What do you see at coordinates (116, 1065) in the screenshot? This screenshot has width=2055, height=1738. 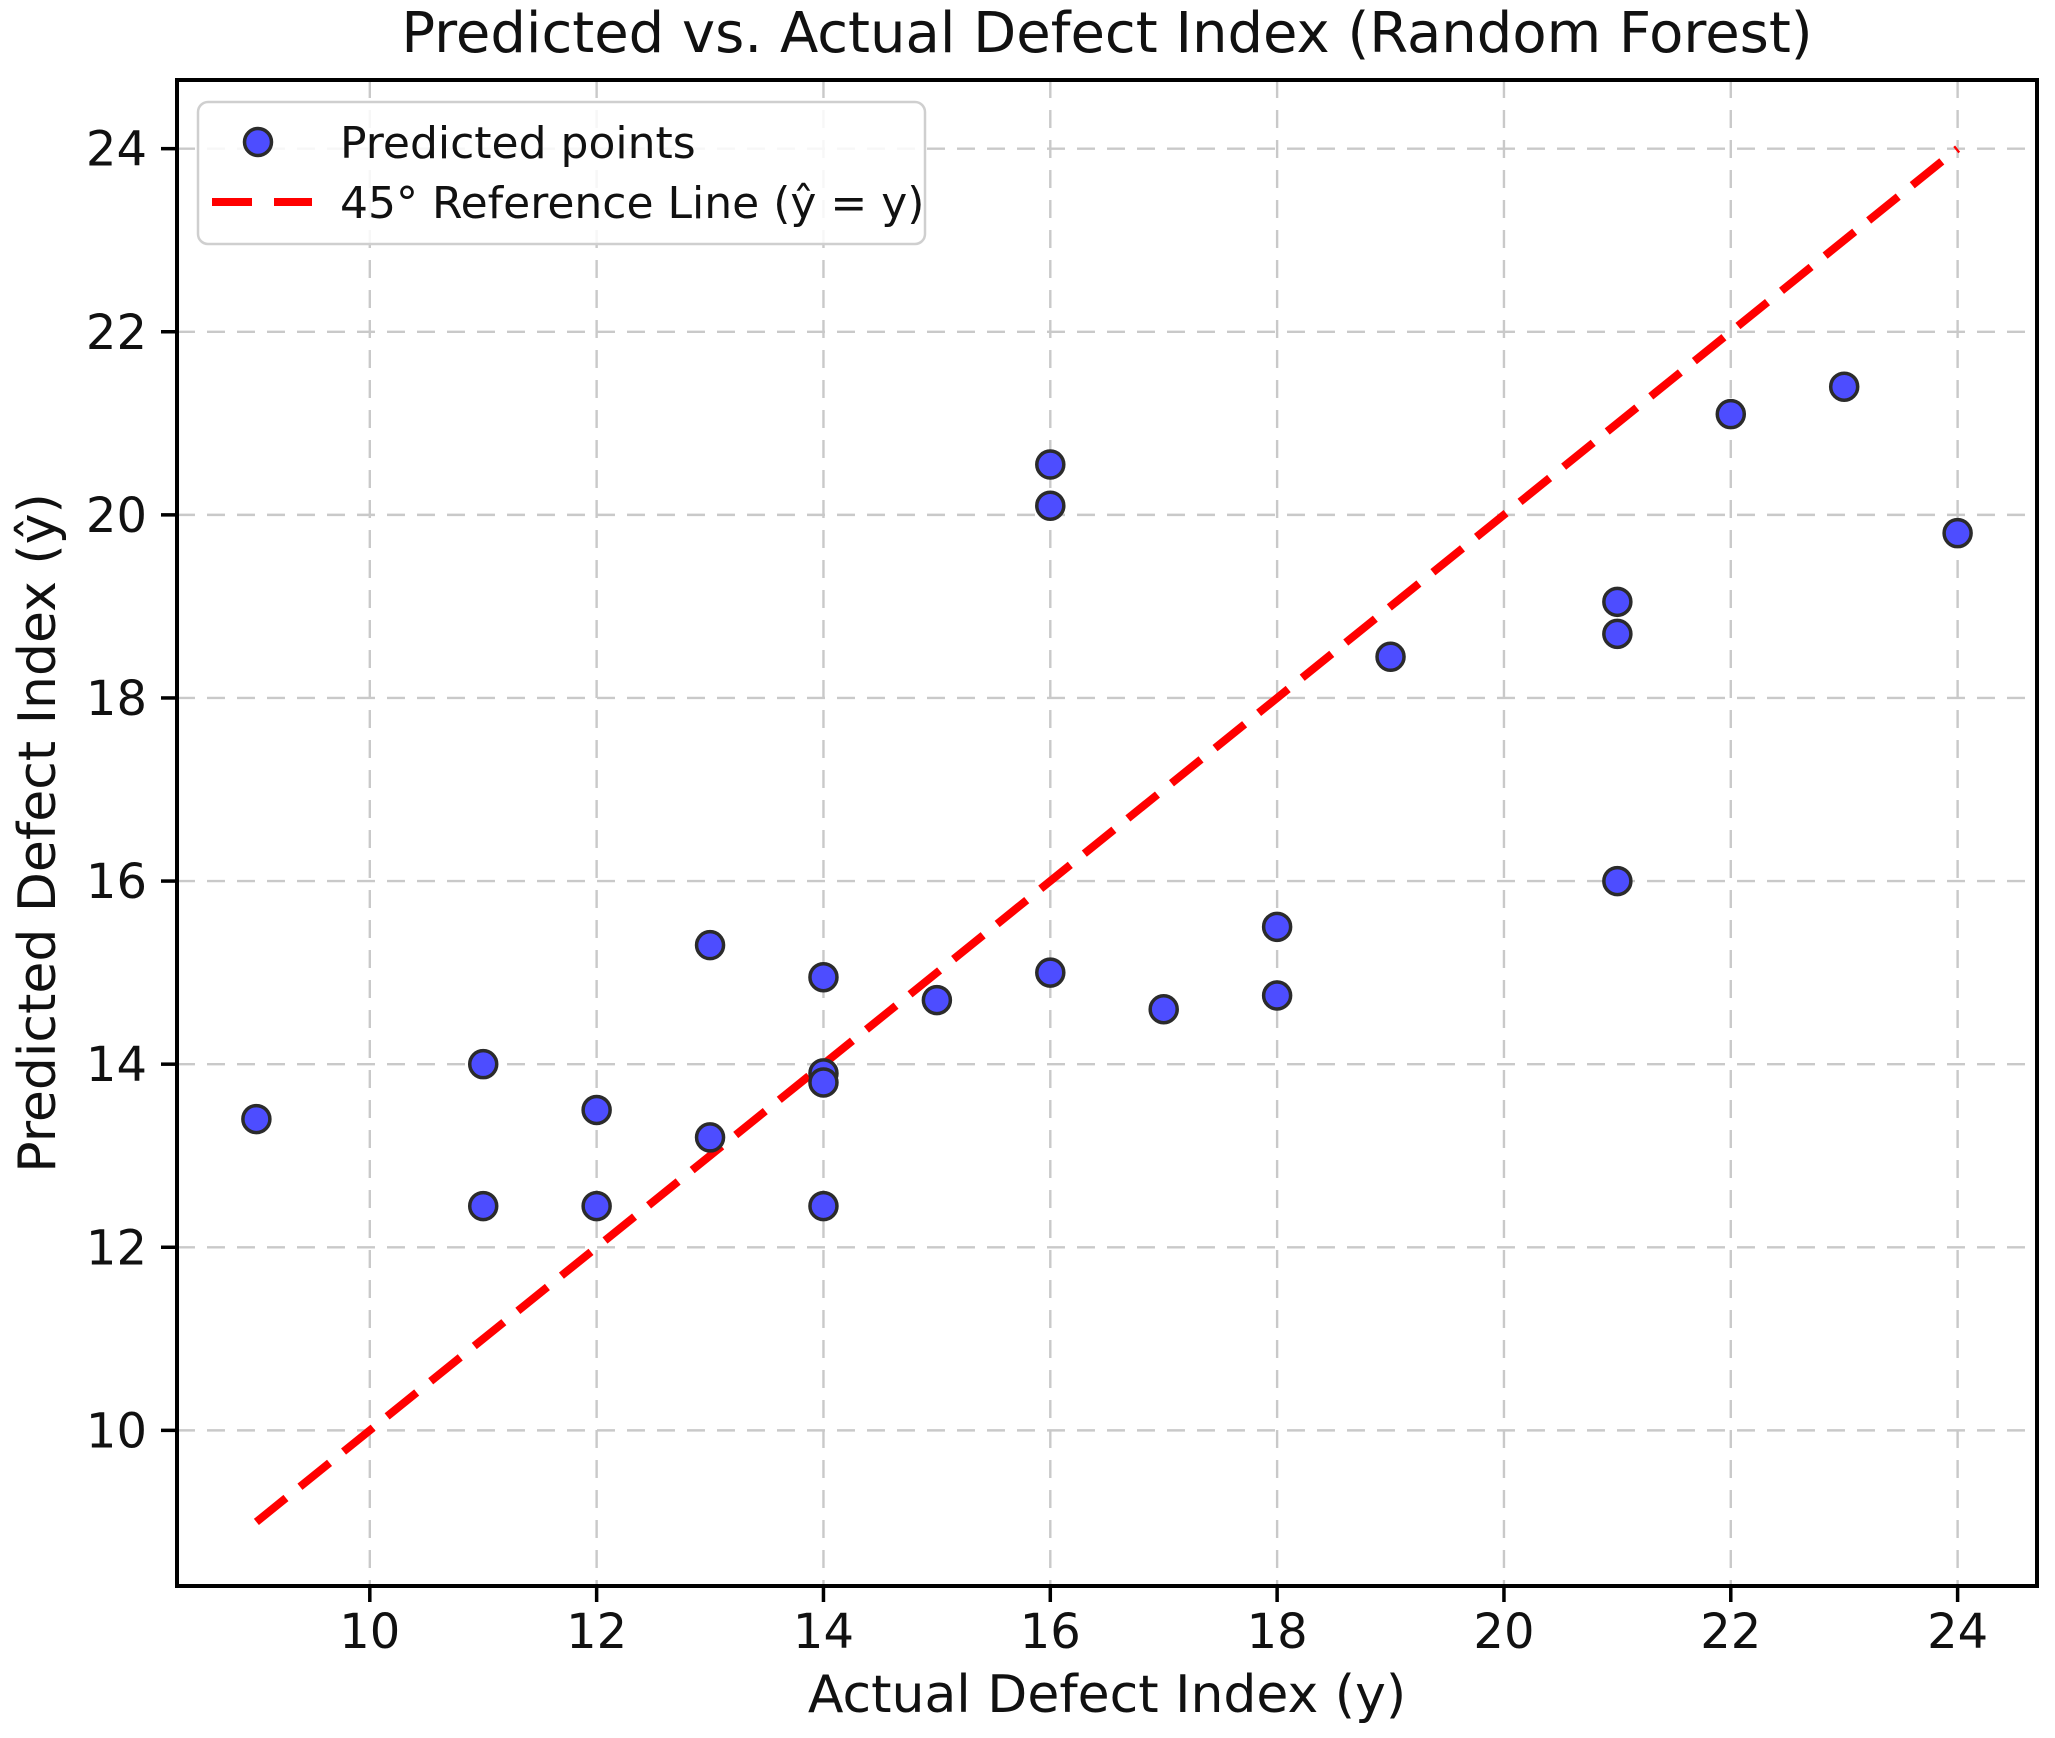 I see `y-tick-label: 14` at bounding box center [116, 1065].